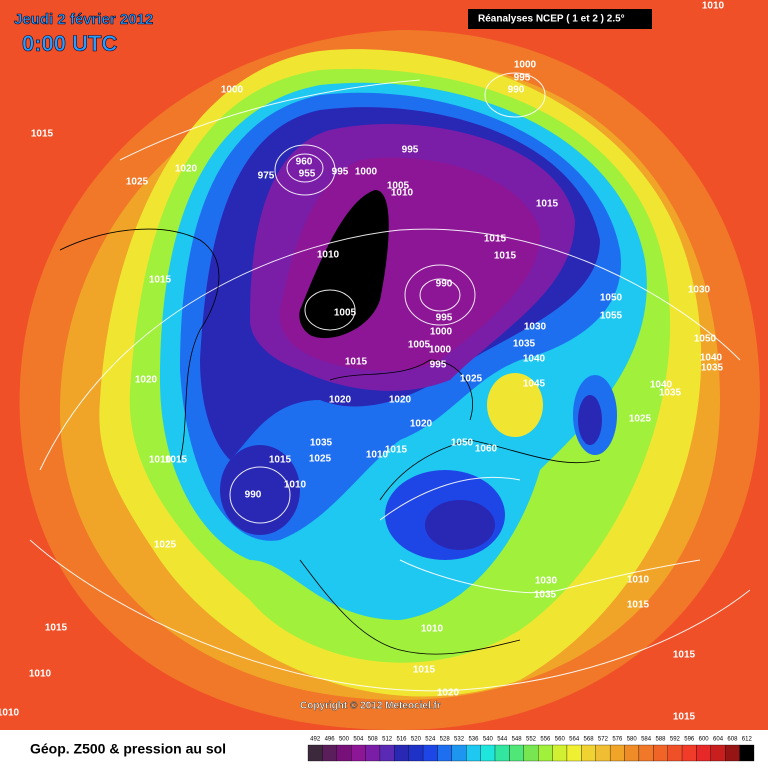 The image size is (768, 768). What do you see at coordinates (589, 740) in the screenshot?
I see `scale-label: 568` at bounding box center [589, 740].